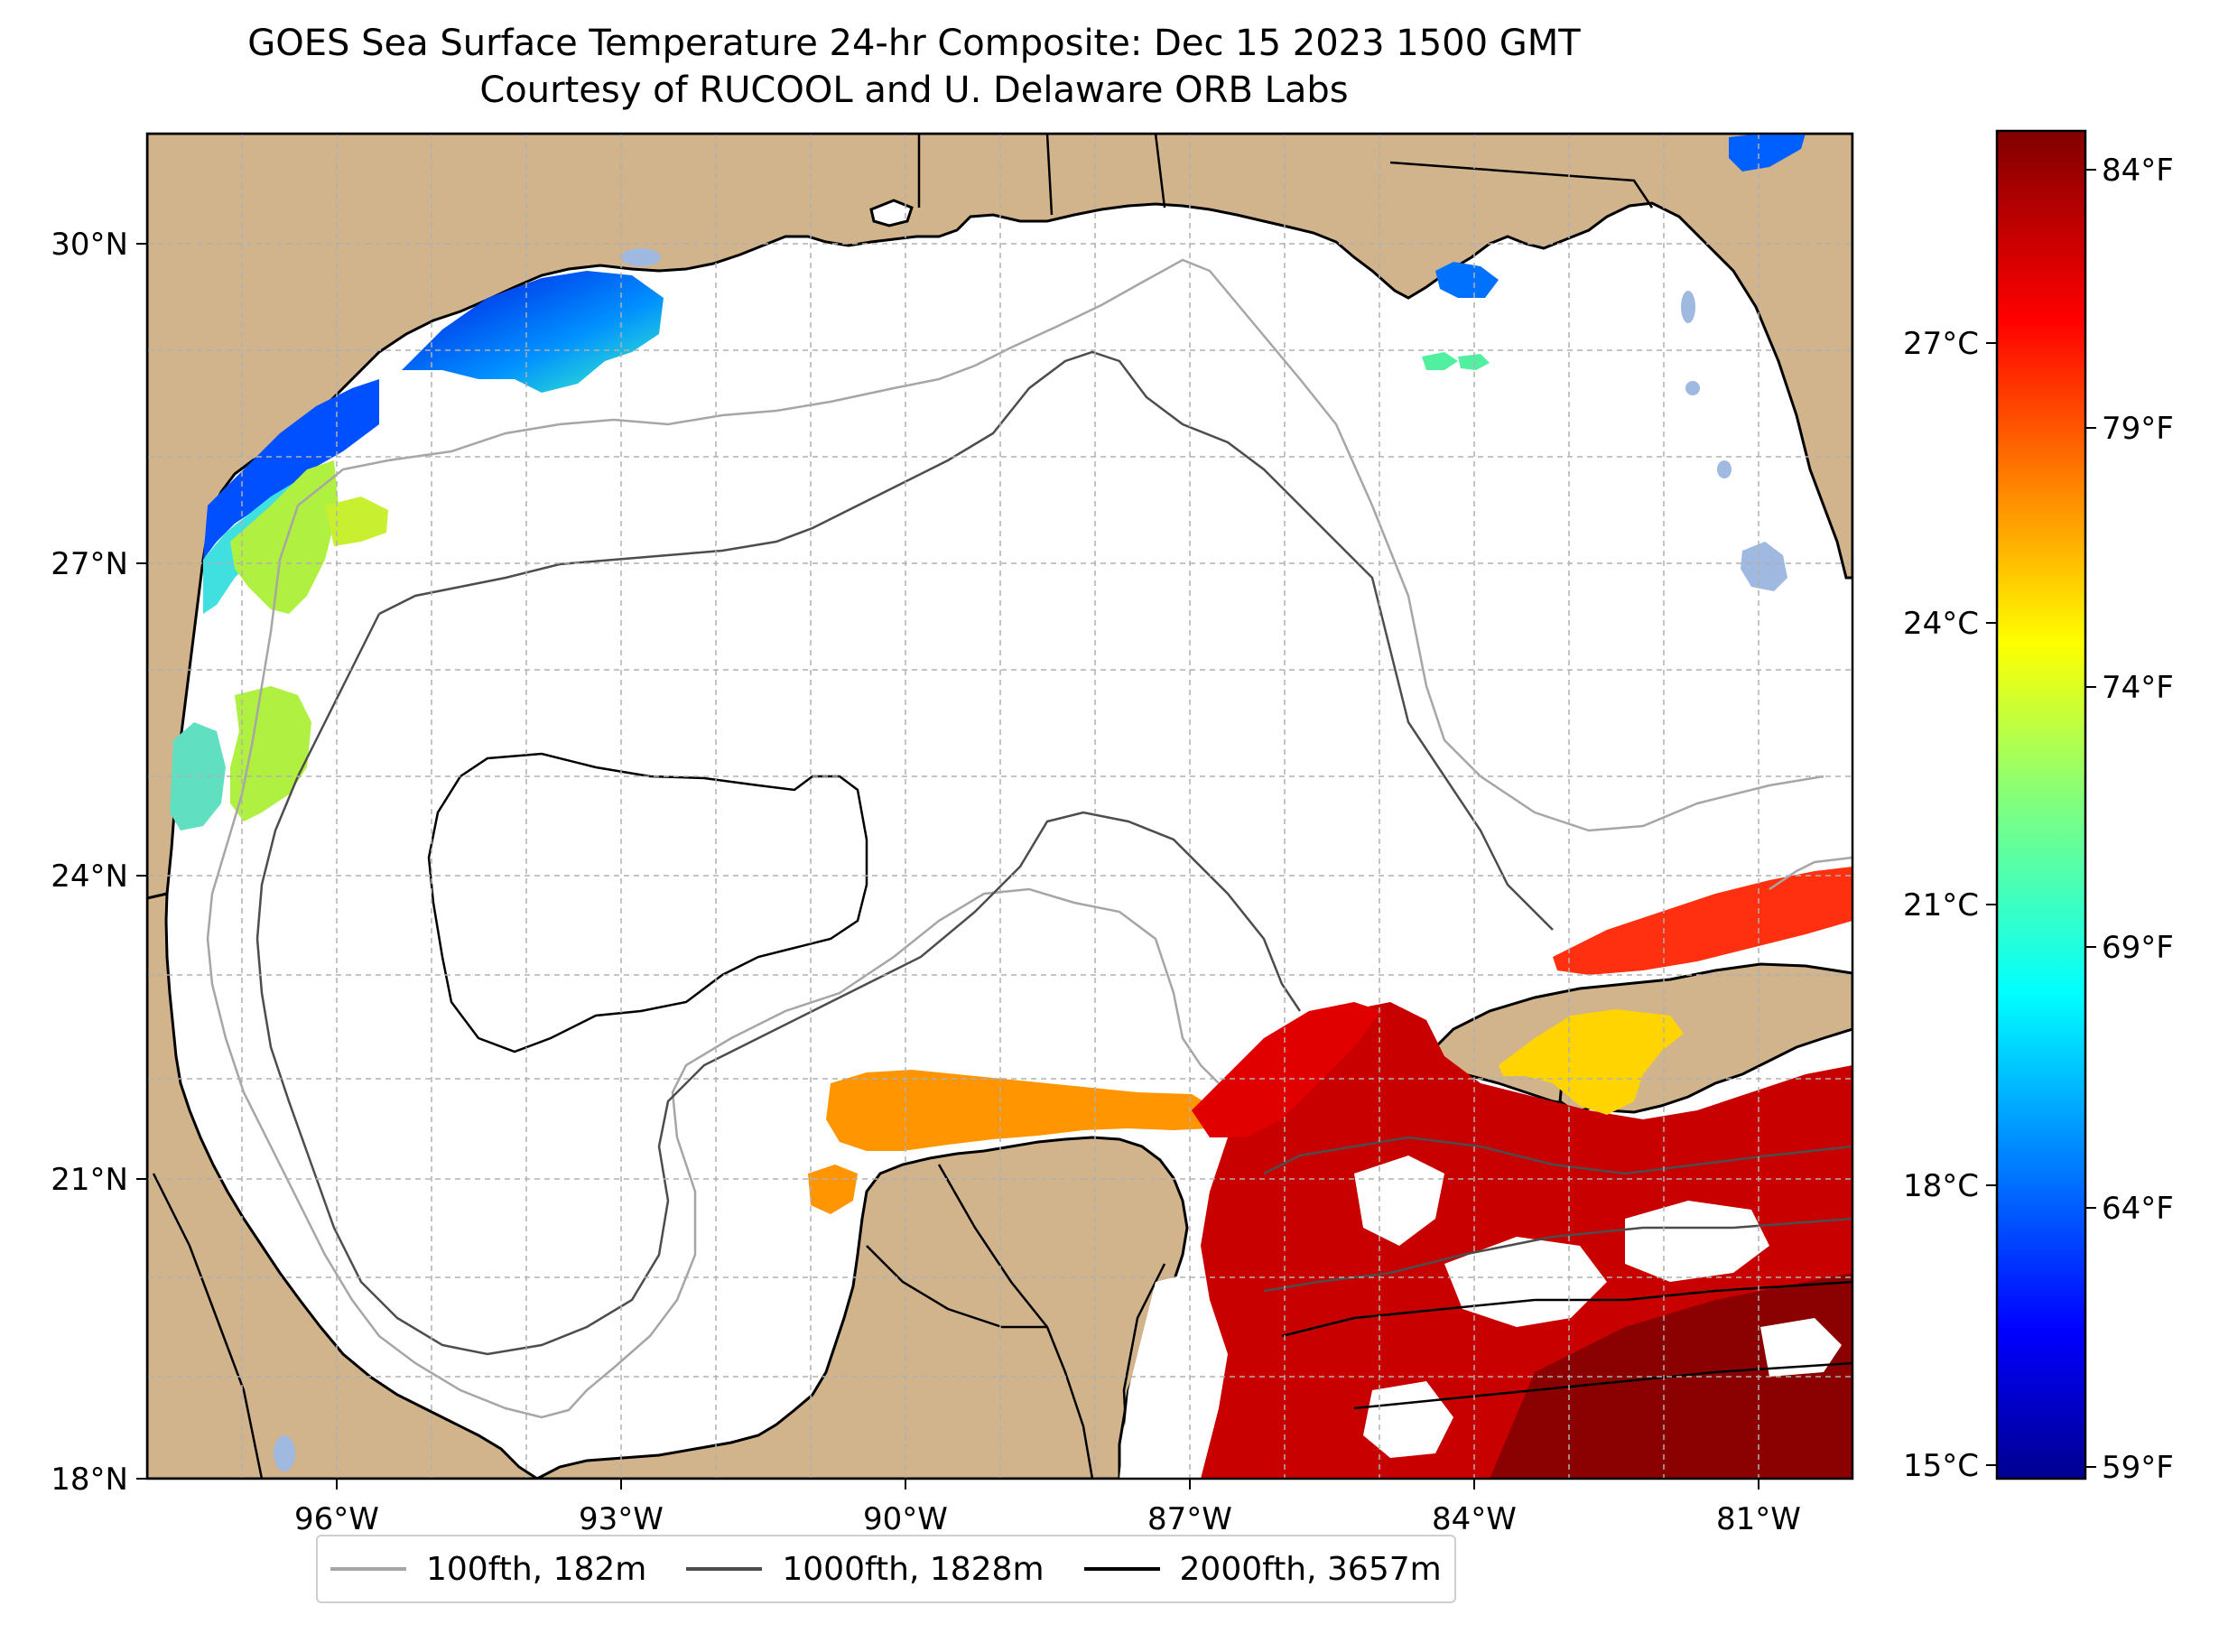  Describe the element at coordinates (1941, 624) in the screenshot. I see `celsius-label-24: 24°C` at that location.